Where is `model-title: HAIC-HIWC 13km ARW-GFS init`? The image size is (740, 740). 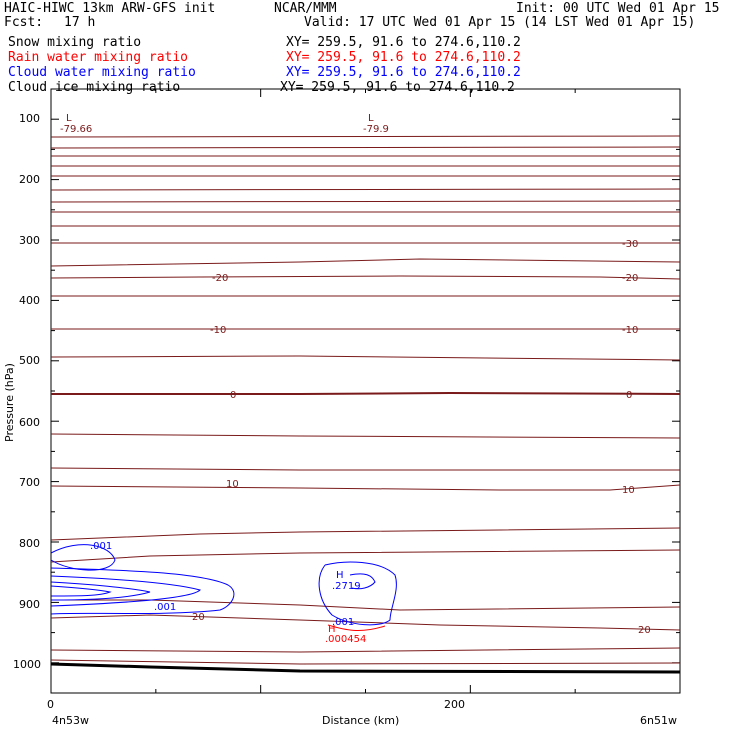
model-title: HAIC-HIWC 13km ARW-GFS init is located at coordinates (110, 8).